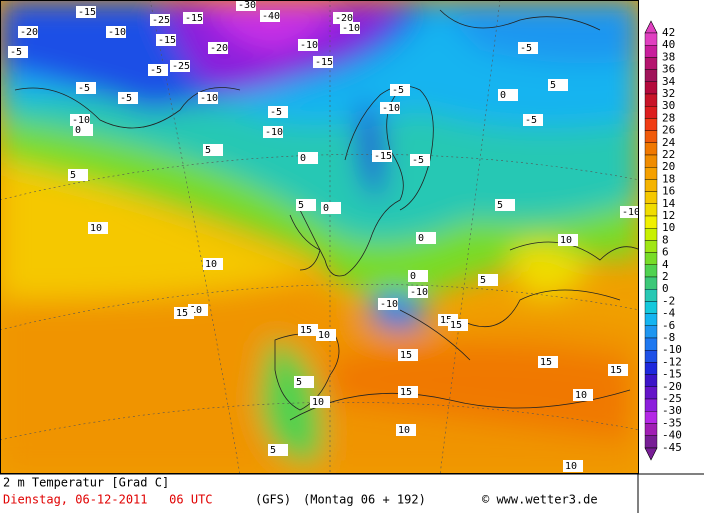 This screenshot has width=704, height=513. Describe the element at coordinates (672, 349) in the screenshot. I see `legend-label: -10` at that location.